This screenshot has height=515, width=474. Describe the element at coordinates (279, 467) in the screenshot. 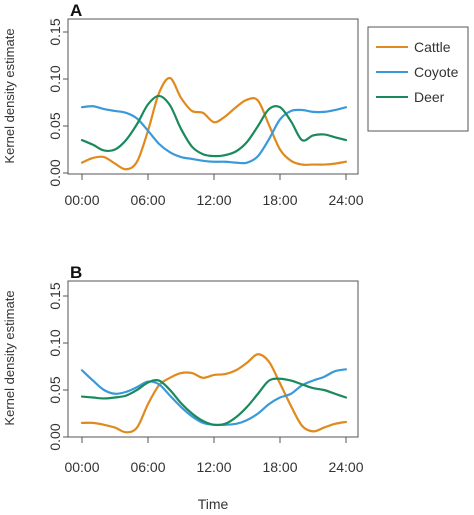

I see `panel-b-x-tick-label: 18:00` at that location.